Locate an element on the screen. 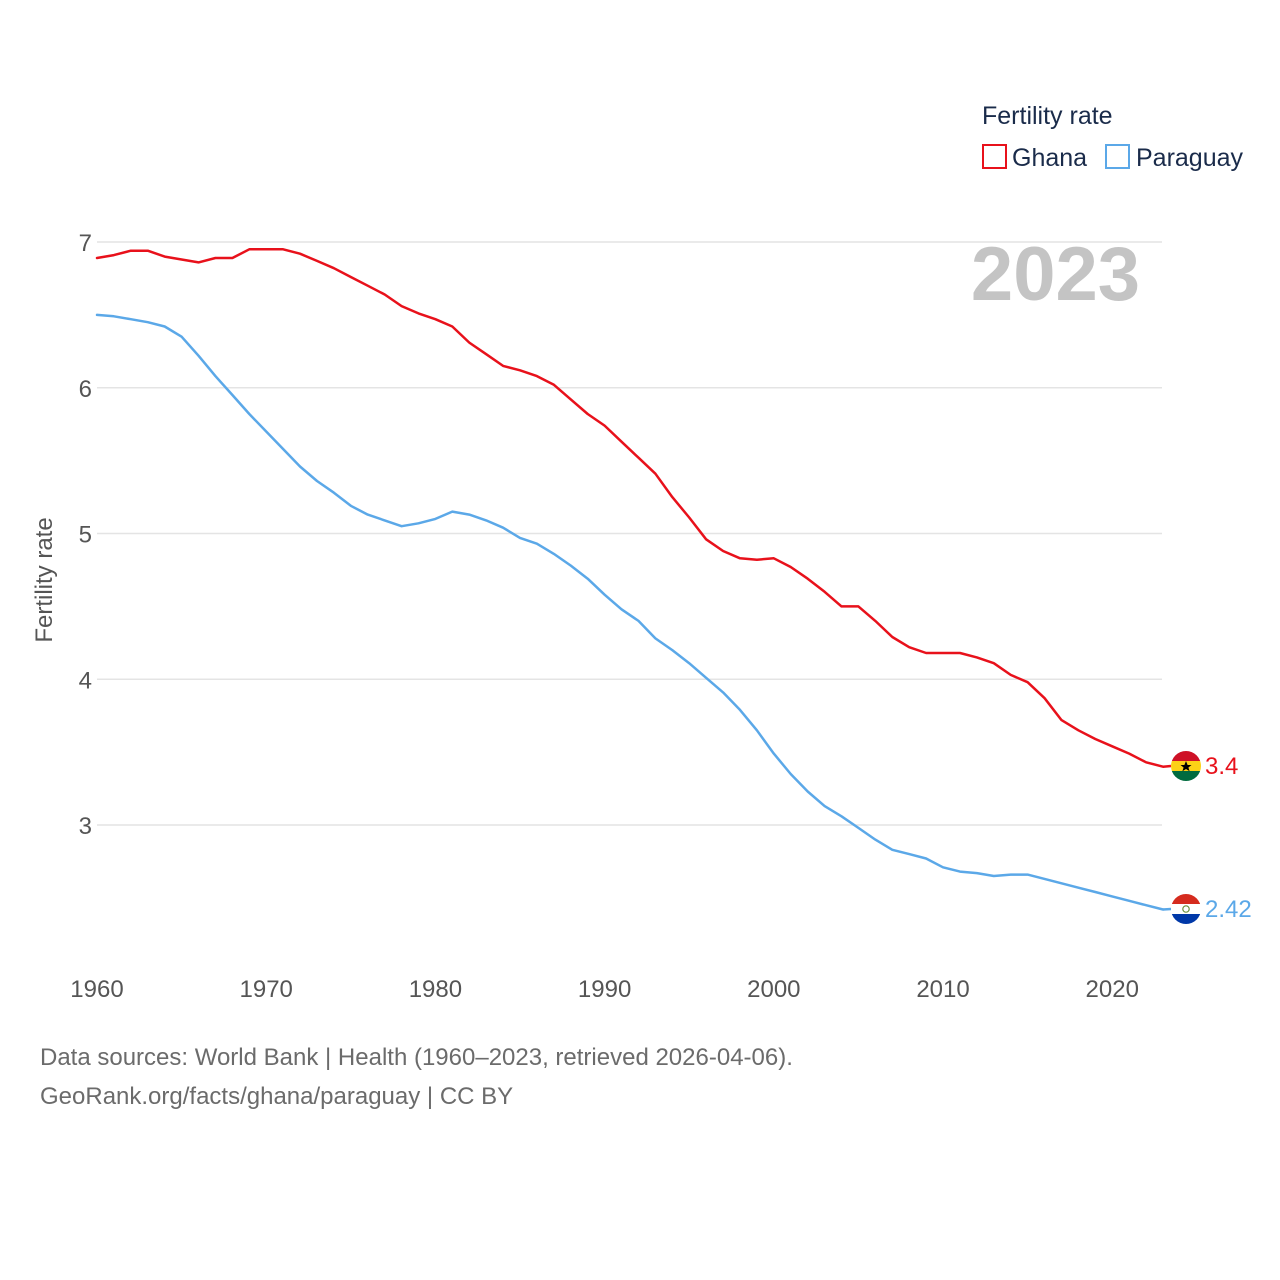 The image size is (1280, 1280). footer-attribution: GeoRank.org/facts/ghana/paraguay | CC BY is located at coordinates (277, 1096).